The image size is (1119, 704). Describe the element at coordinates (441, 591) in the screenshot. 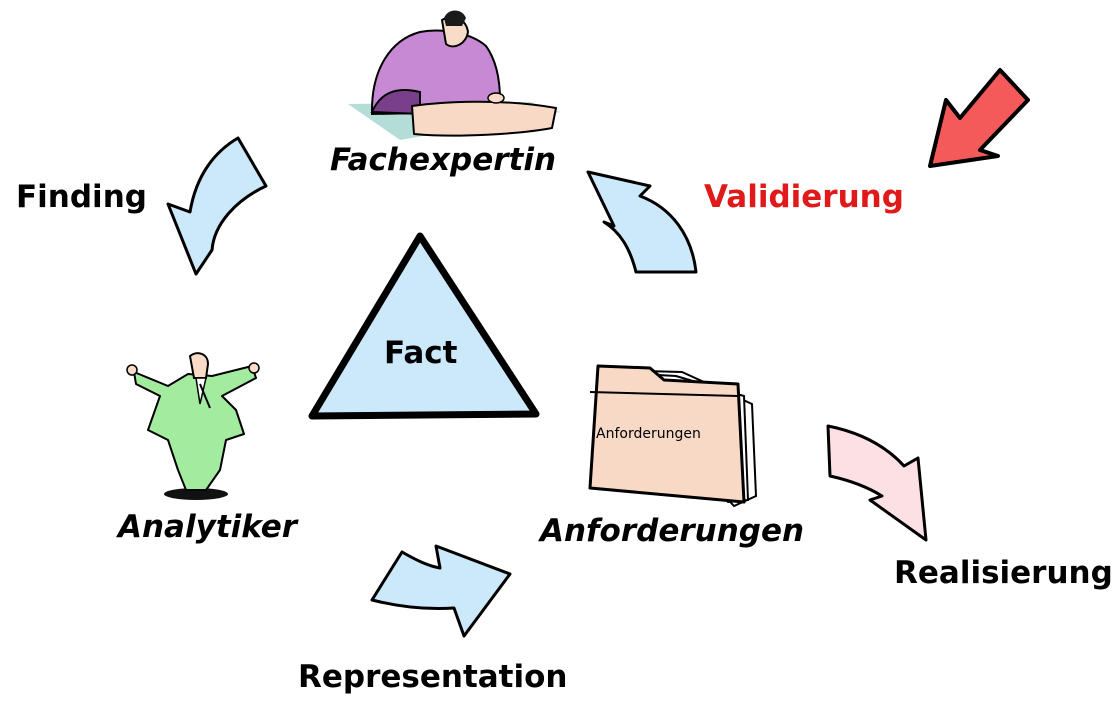

I see `representation-arrow` at that location.